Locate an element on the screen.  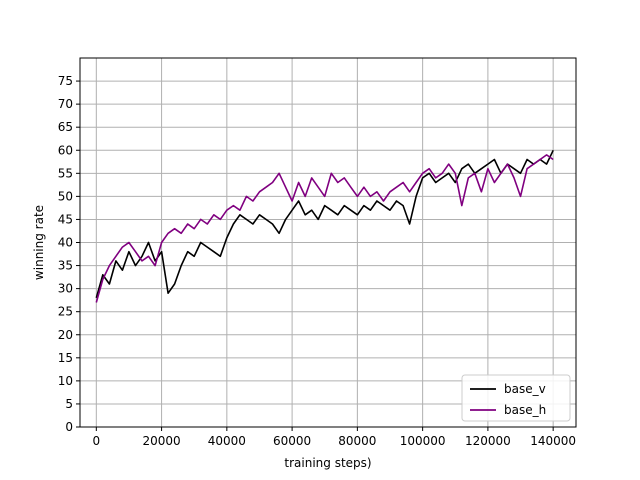
x-tick-label: 120000 is located at coordinates (488, 441).